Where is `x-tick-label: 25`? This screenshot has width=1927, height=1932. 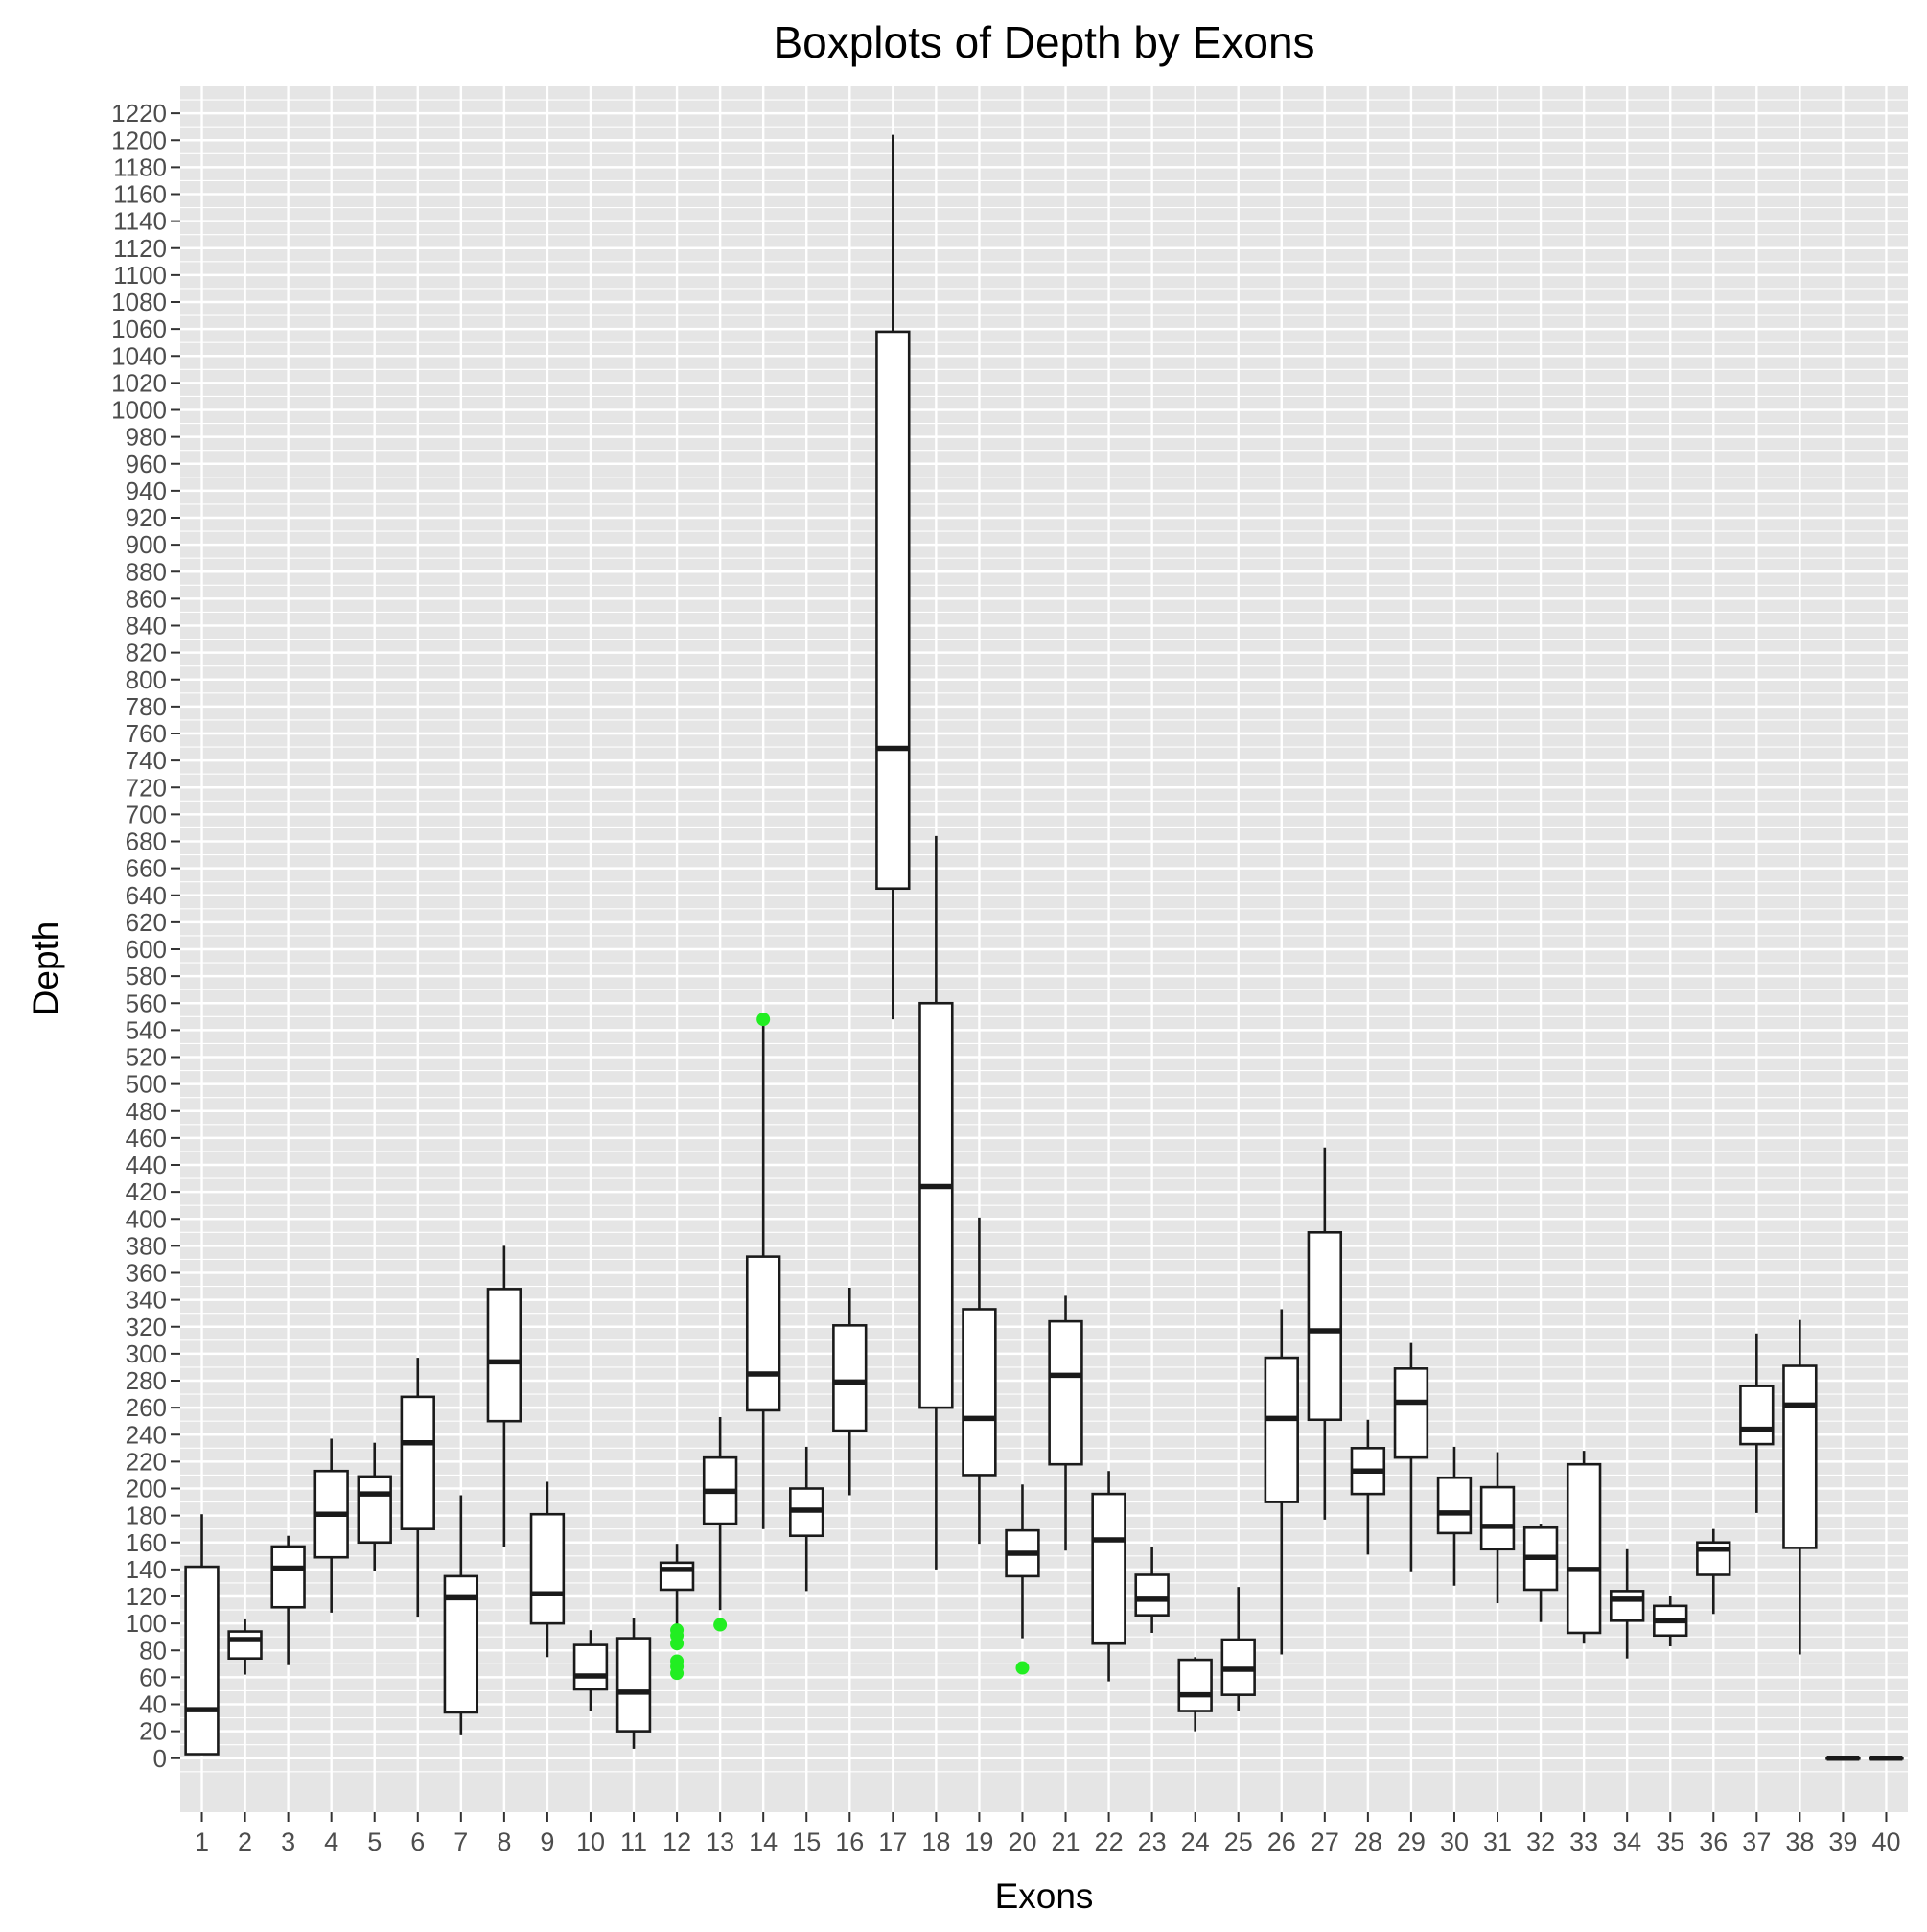 x-tick-label: 25 is located at coordinates (1238, 1841).